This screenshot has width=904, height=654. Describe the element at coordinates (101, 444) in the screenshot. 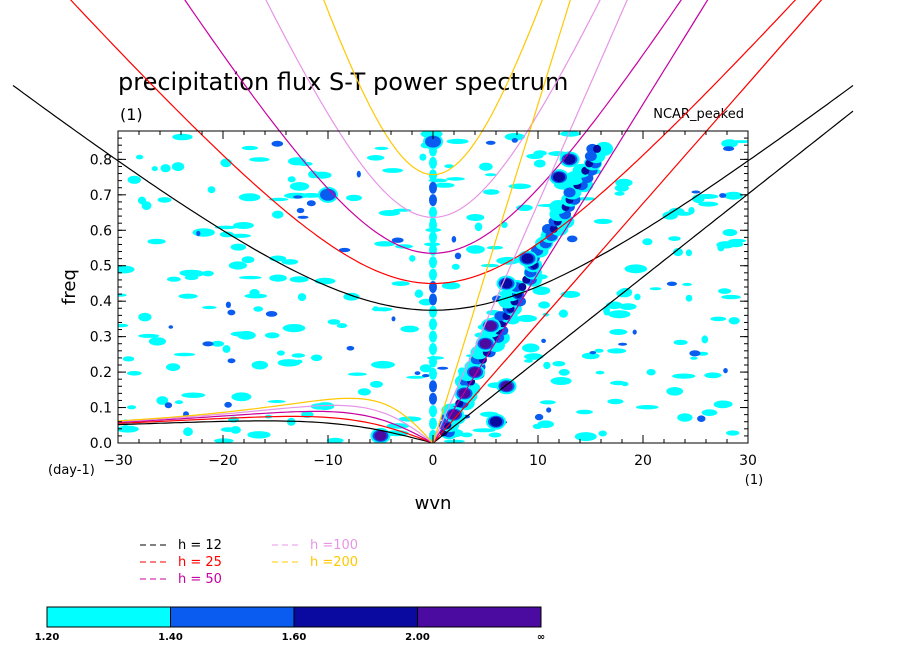

I see `y-tick-label: 0.0` at that location.